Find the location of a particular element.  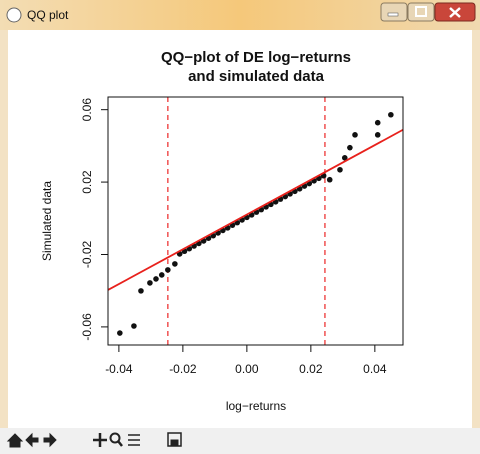

zoom-handle is located at coordinates (120, 443).